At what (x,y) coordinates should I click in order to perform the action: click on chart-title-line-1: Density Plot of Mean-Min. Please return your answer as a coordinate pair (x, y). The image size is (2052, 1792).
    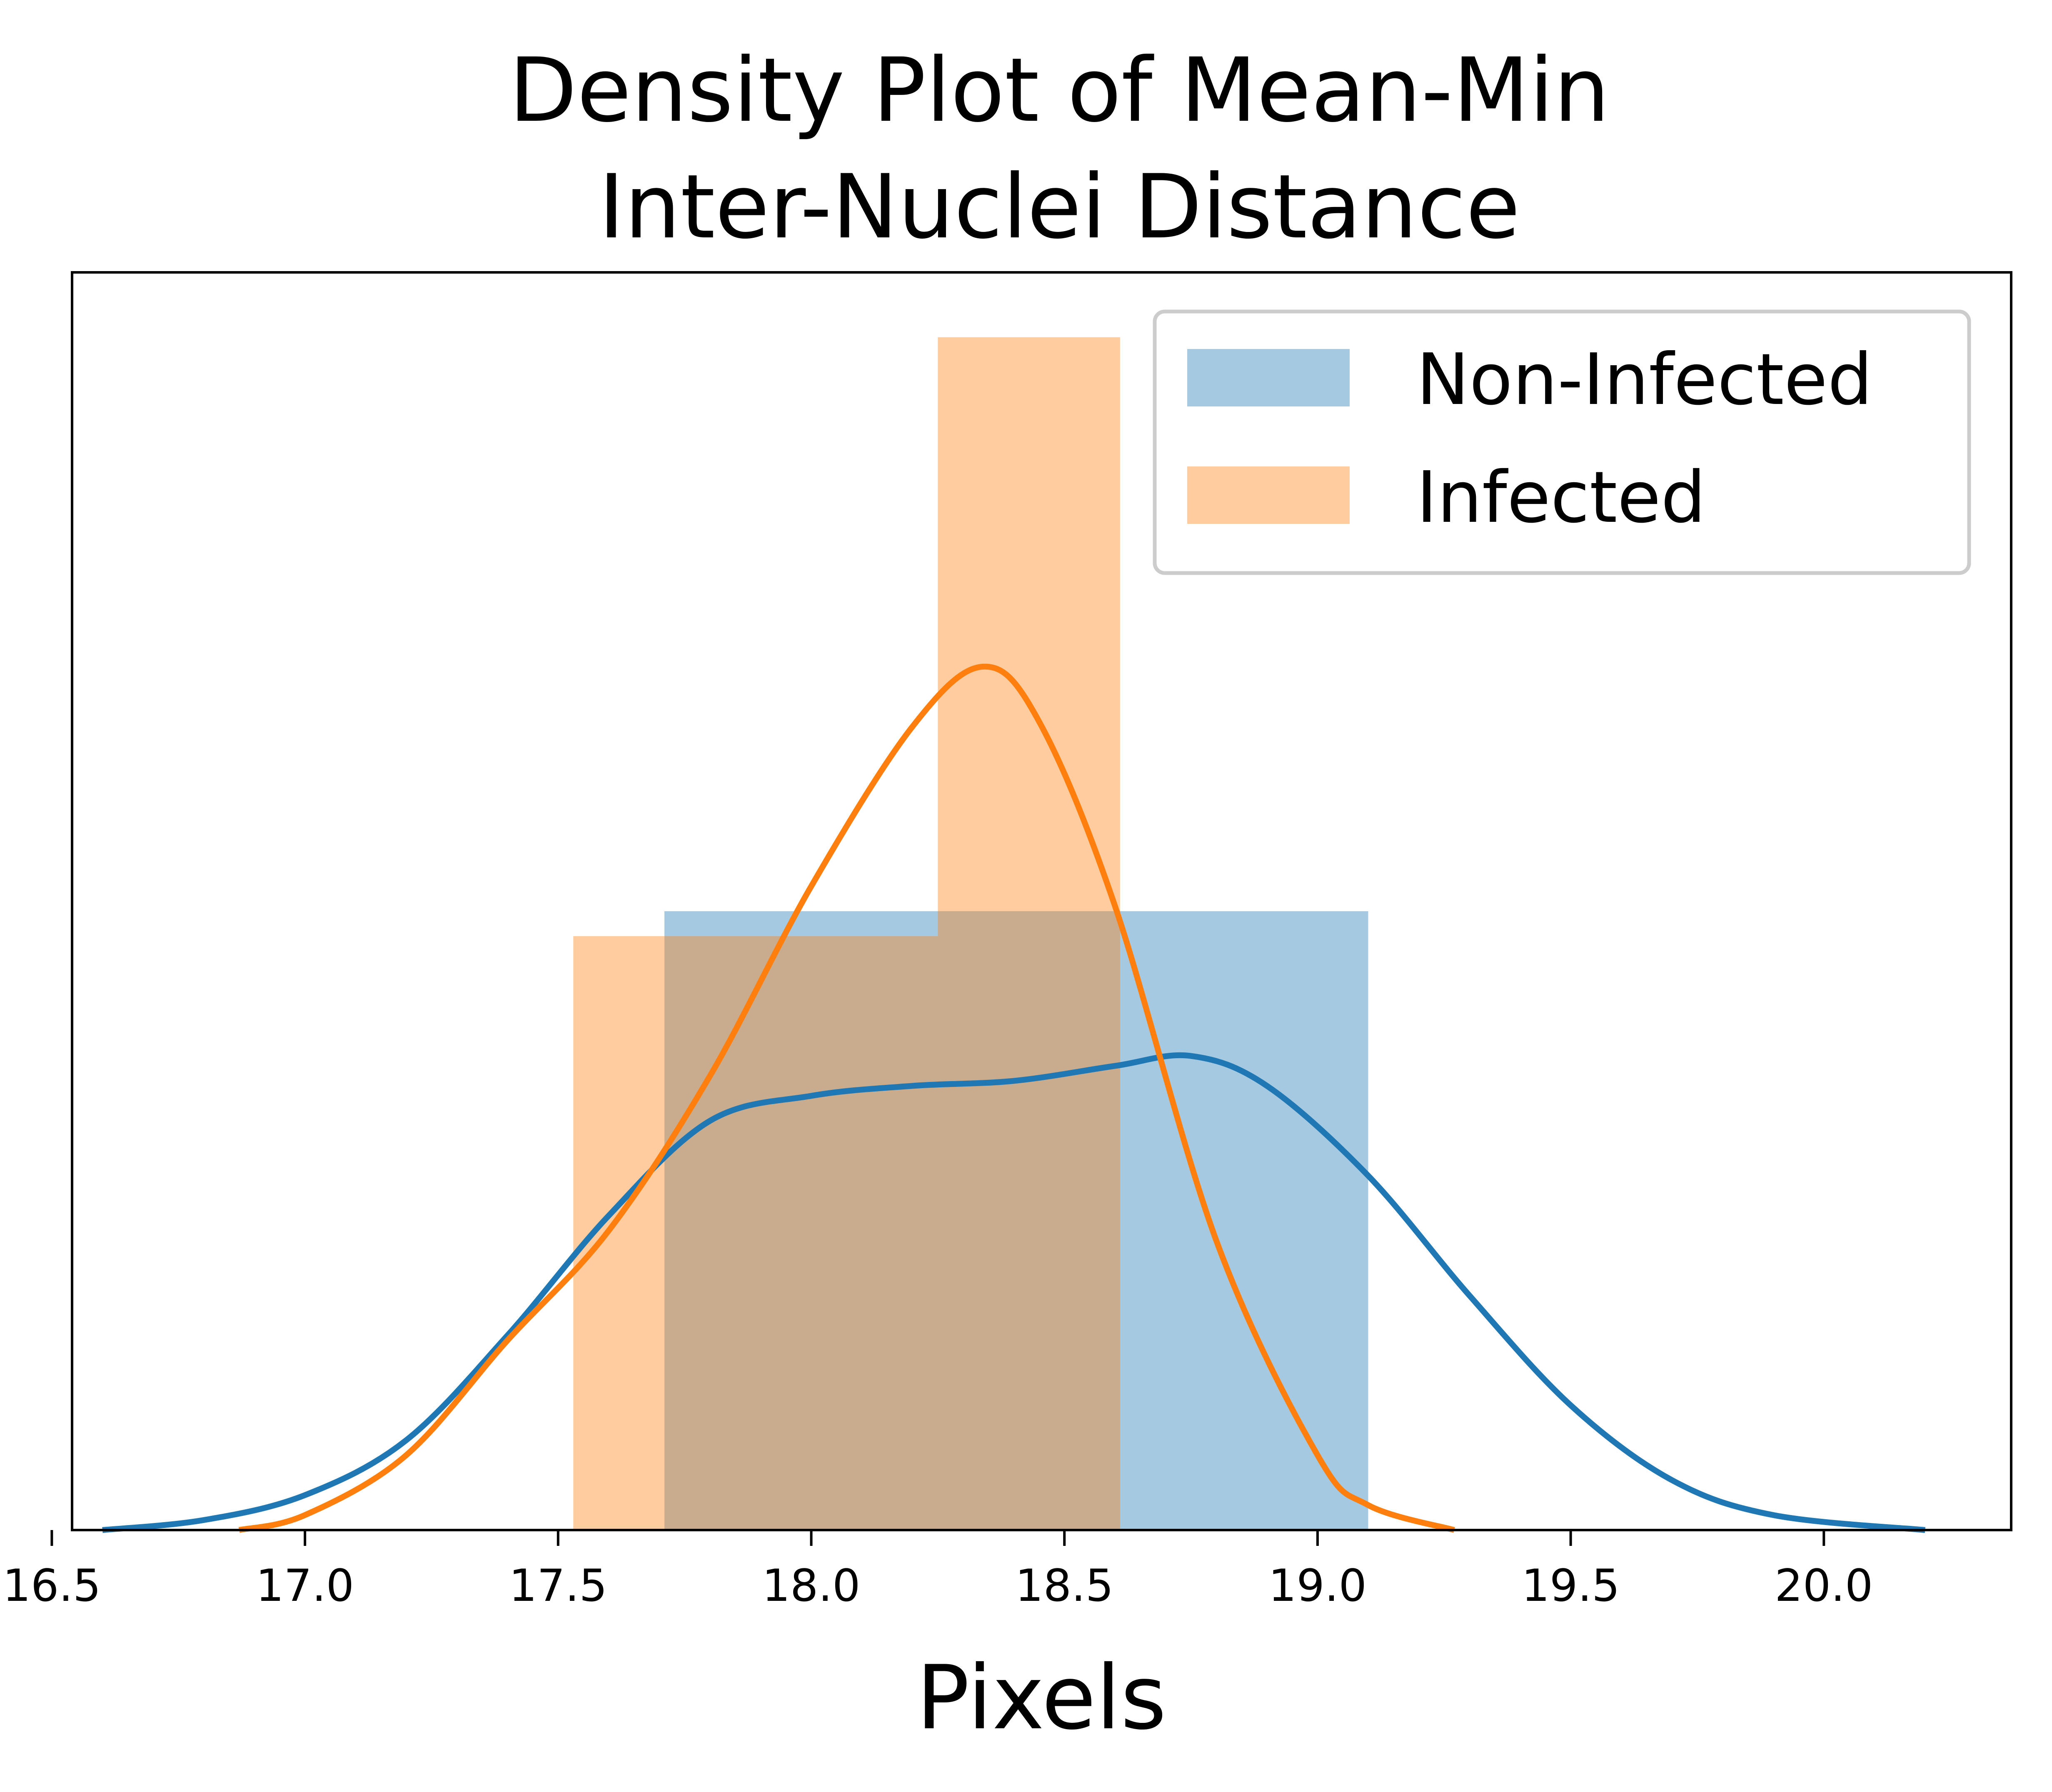
    Looking at the image, I should click on (1059, 90).